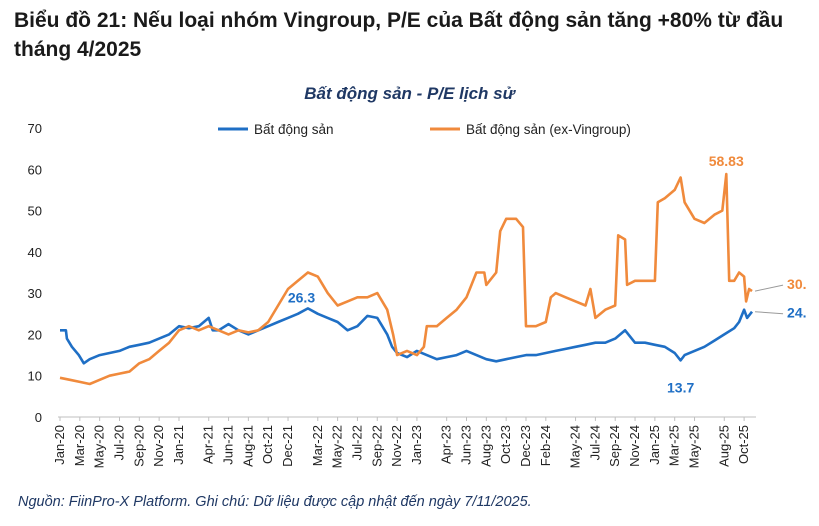 The image size is (819, 526). Describe the element at coordinates (796, 284) in the screenshot. I see `data-label: 30.` at that location.